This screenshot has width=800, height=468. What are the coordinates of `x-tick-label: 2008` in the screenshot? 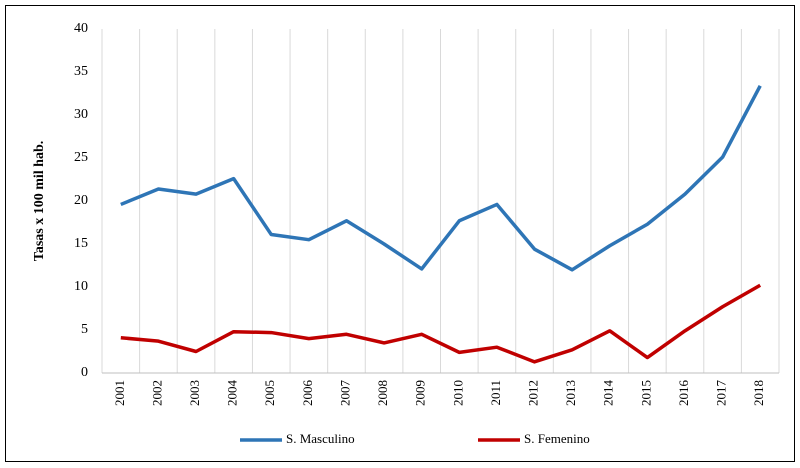 It's located at (382, 393).